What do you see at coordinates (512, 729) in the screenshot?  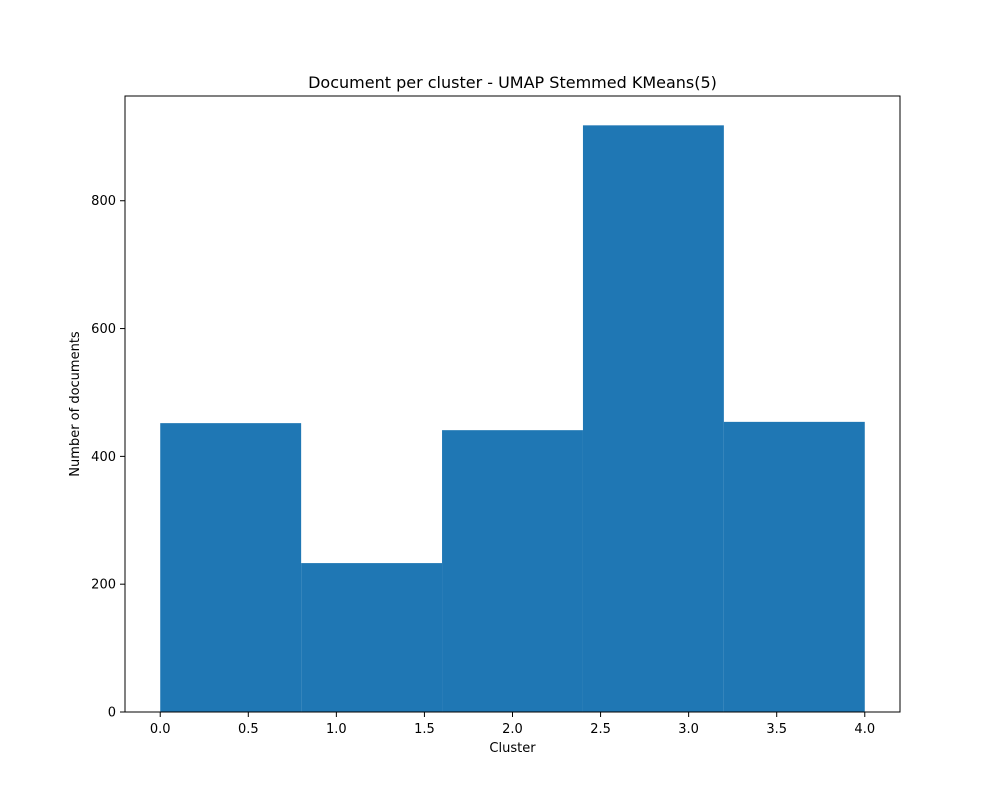 I see `x-tick-label-4: 2.0` at bounding box center [512, 729].